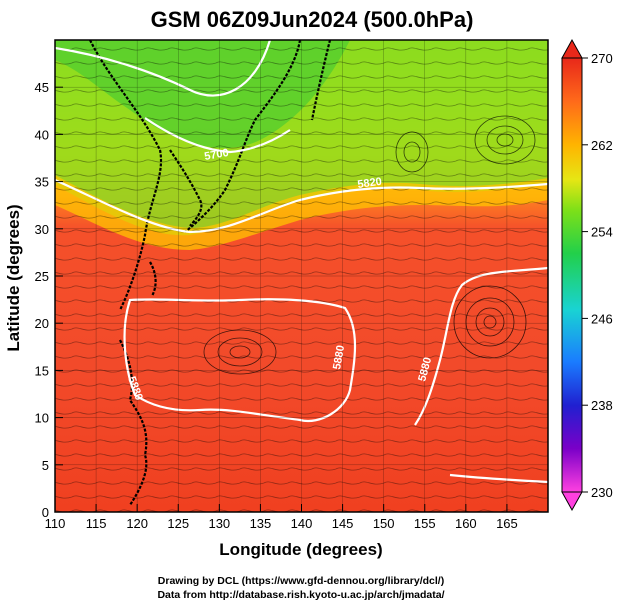 The image size is (619, 605). I want to click on x-tick-label: 155, so click(425, 523).